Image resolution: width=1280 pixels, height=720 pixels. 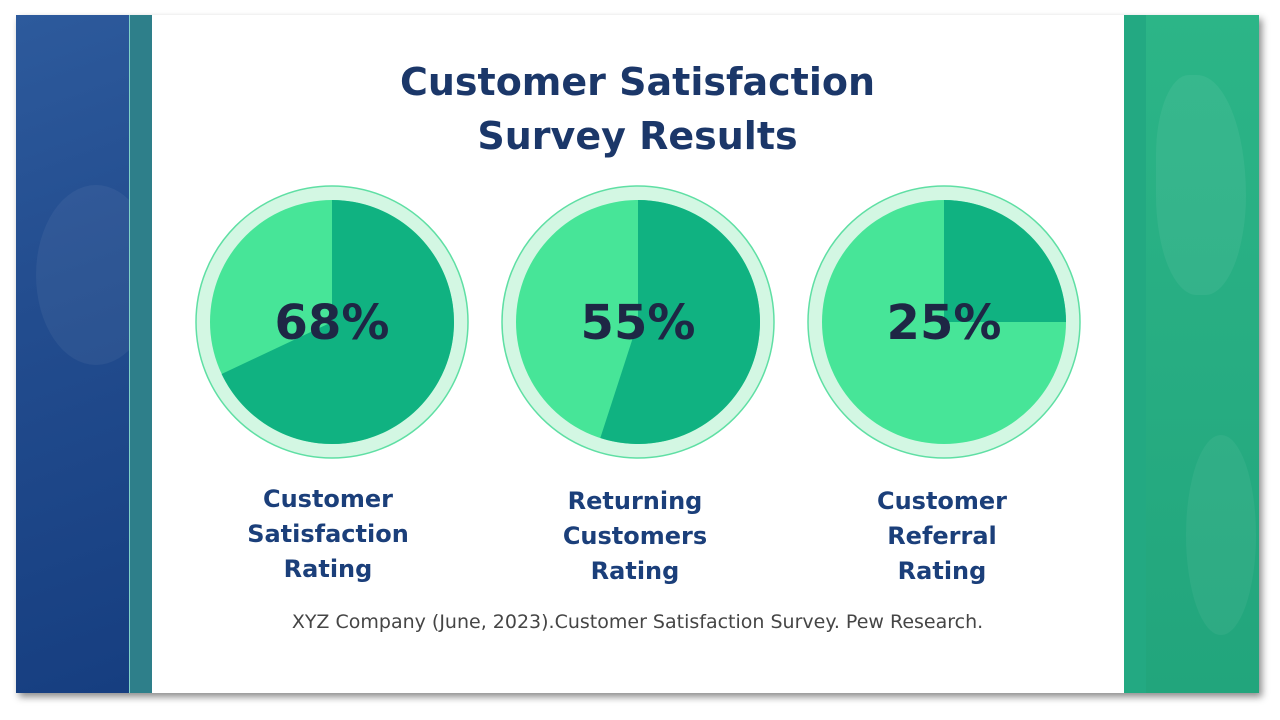 I want to click on title-line-1: Customer Satisfaction, so click(x=637, y=82).